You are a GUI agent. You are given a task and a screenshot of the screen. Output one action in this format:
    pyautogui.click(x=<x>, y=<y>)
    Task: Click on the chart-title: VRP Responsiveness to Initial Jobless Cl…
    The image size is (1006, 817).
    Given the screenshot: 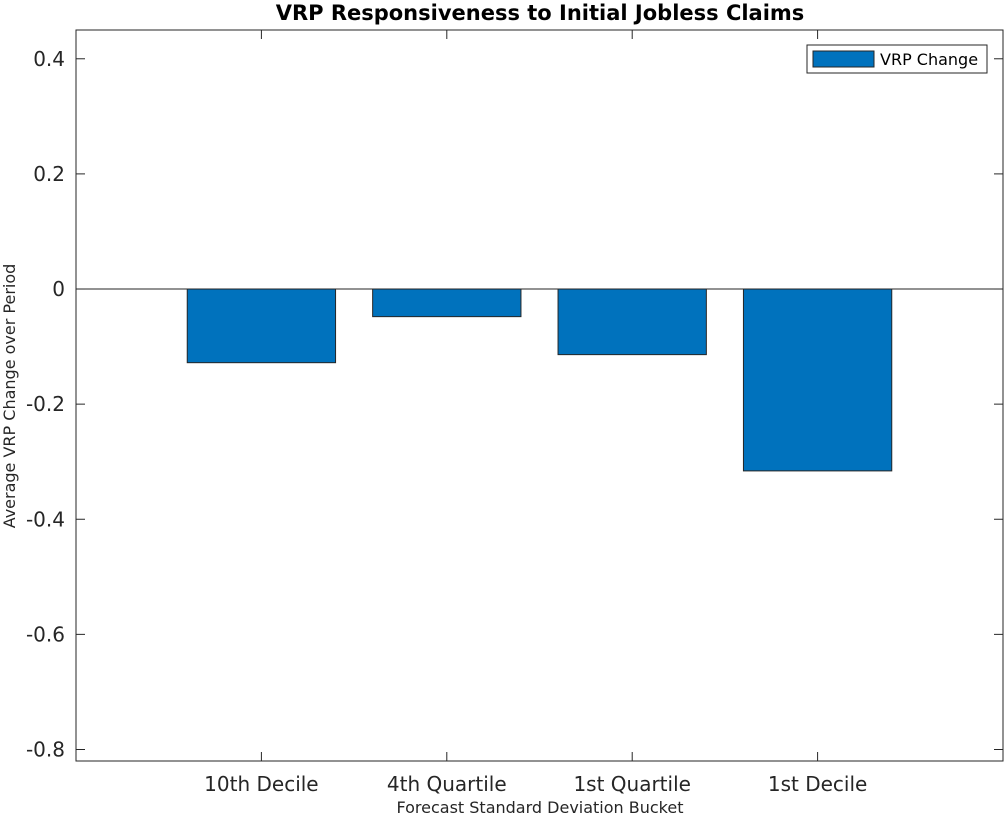 What is the action you would take?
    pyautogui.click(x=540, y=13)
    